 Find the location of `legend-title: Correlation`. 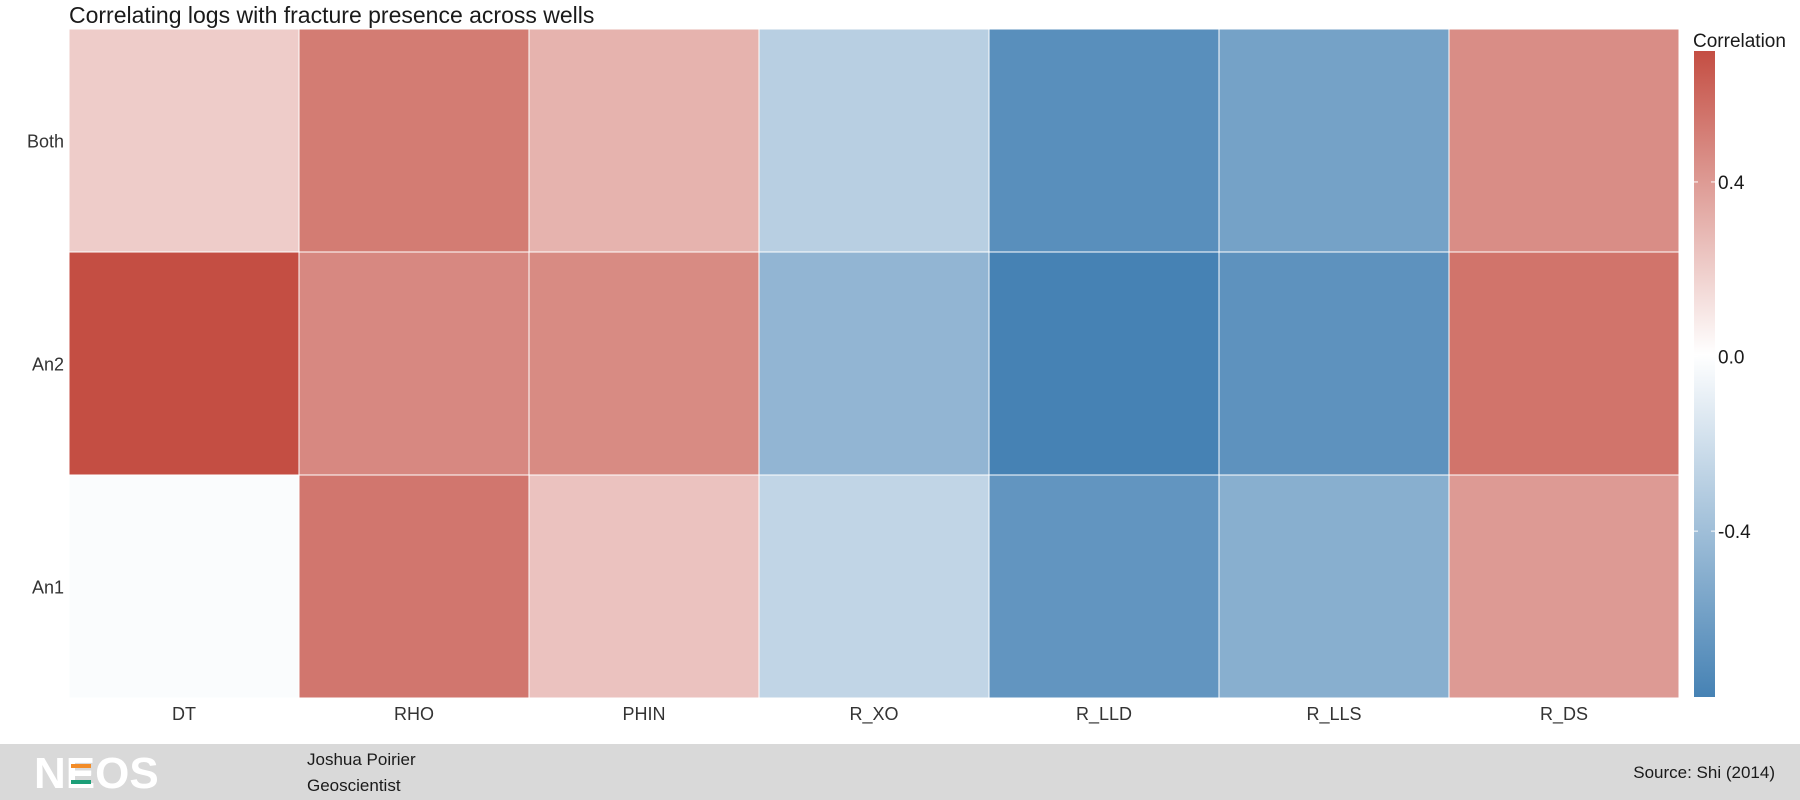

legend-title: Correlation is located at coordinates (1739, 41).